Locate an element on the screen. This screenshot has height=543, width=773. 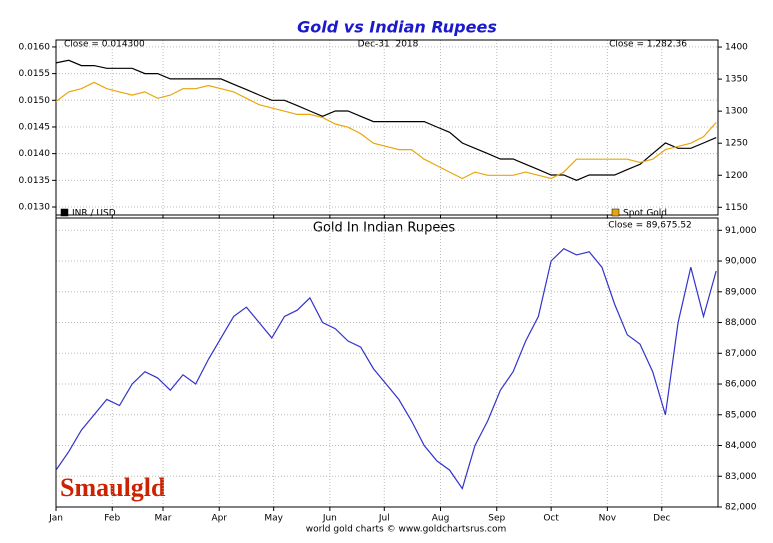
y2-tick-label: 1400 is located at coordinates (736, 48).